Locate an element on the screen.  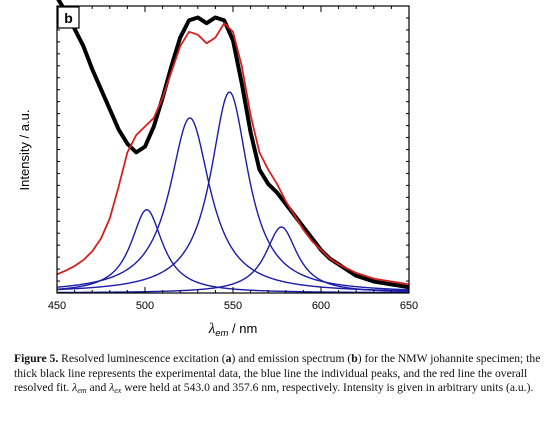
peak-1-line is located at coordinates (232, 251).